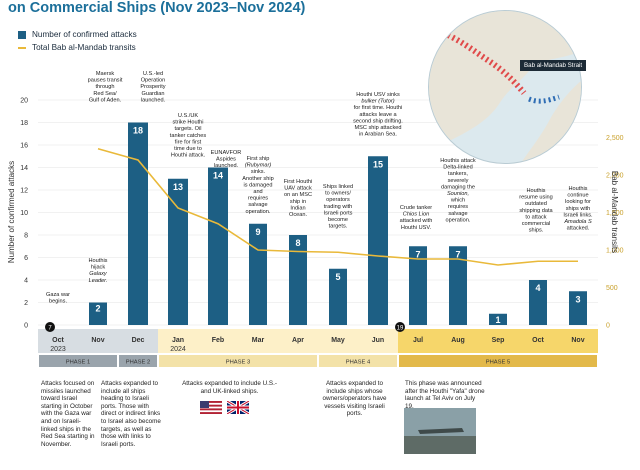  I want to click on annotation-line: begins., so click(58, 302).